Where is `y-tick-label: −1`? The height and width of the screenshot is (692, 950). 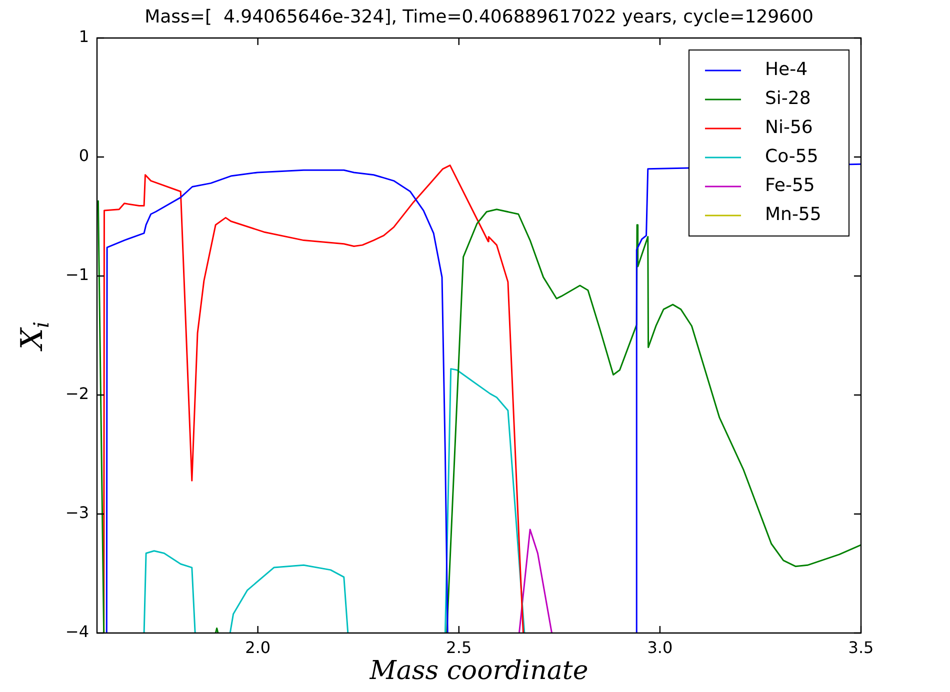
y-tick-label: −1 is located at coordinates (77, 274).